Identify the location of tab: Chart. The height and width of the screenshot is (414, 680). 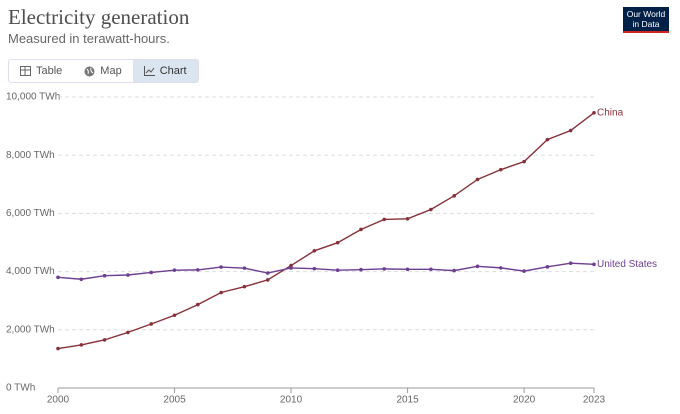
(165, 71).